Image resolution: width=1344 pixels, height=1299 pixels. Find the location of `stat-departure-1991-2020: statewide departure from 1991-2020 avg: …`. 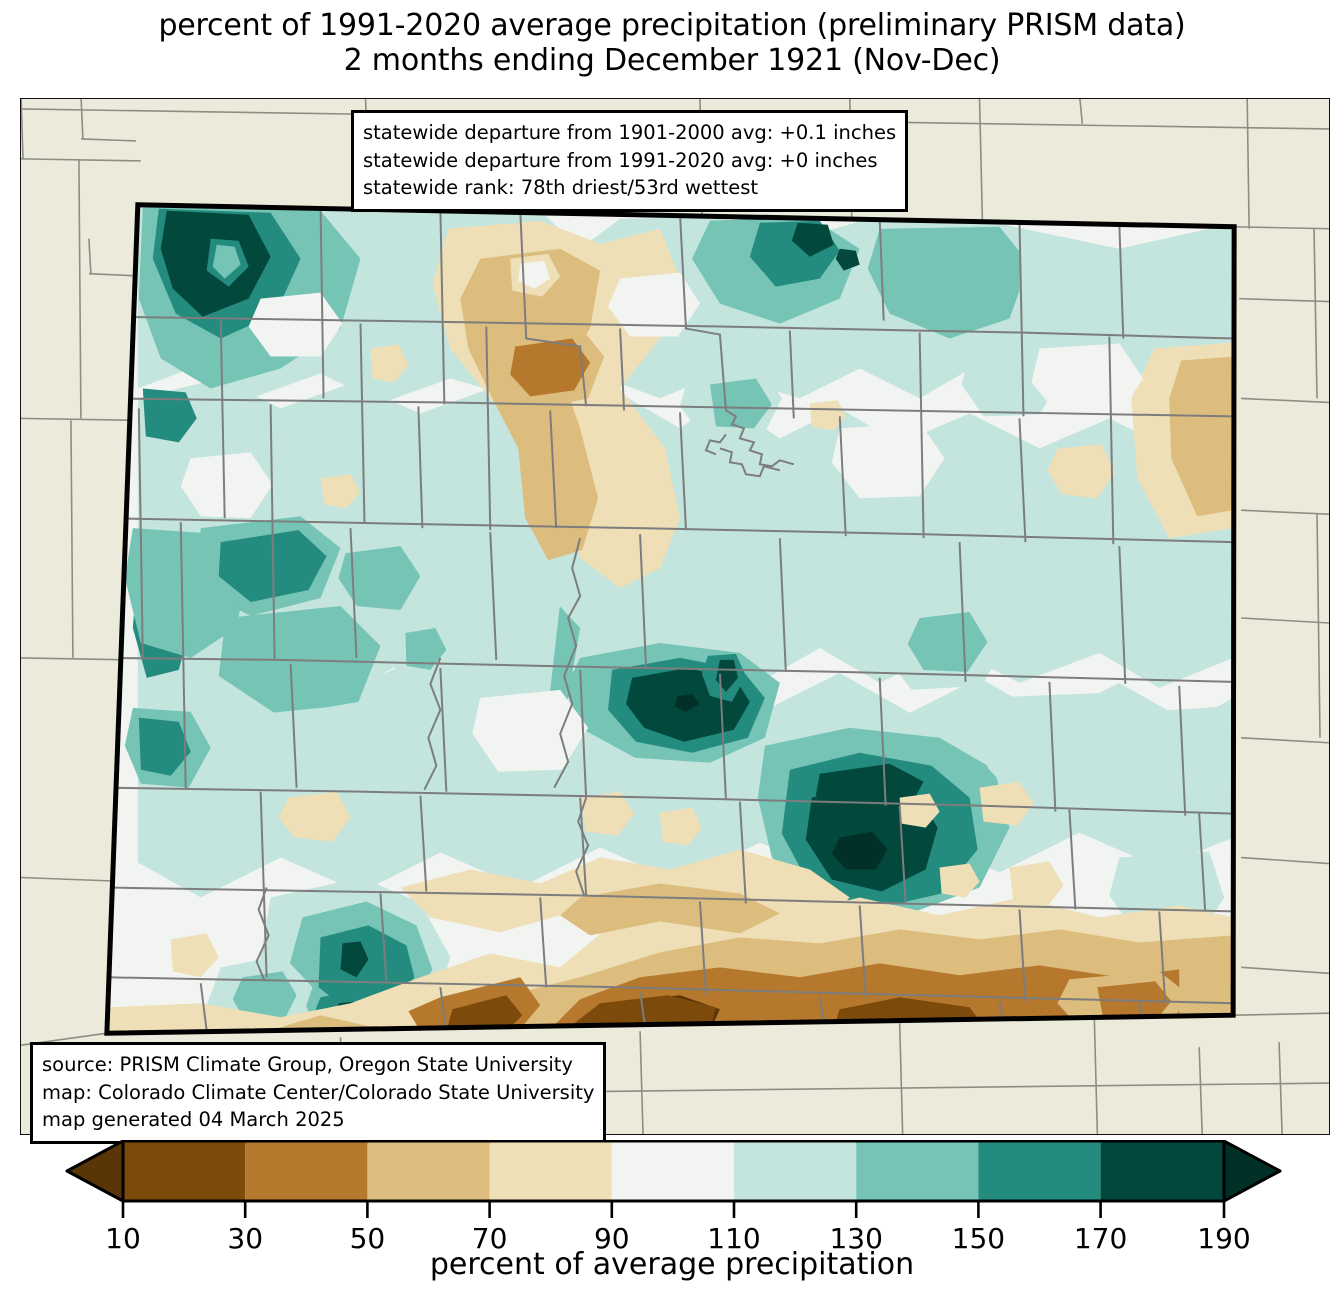

stat-departure-1991-2020: statewide departure from 1991-2020 avg: … is located at coordinates (620, 160).